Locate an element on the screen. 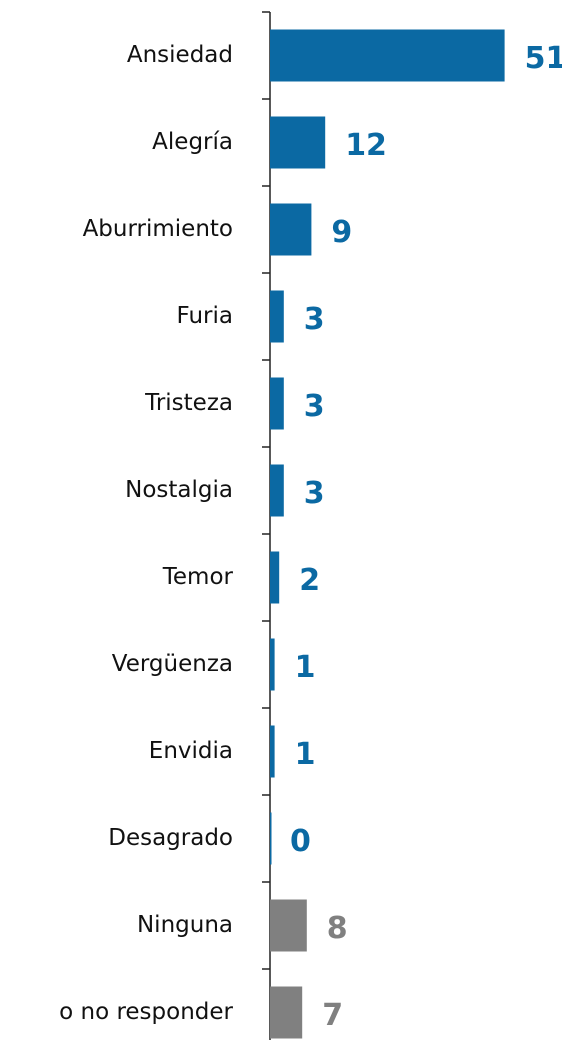 This screenshot has width=562, height=1040. value-label: 0 is located at coordinates (300, 841).